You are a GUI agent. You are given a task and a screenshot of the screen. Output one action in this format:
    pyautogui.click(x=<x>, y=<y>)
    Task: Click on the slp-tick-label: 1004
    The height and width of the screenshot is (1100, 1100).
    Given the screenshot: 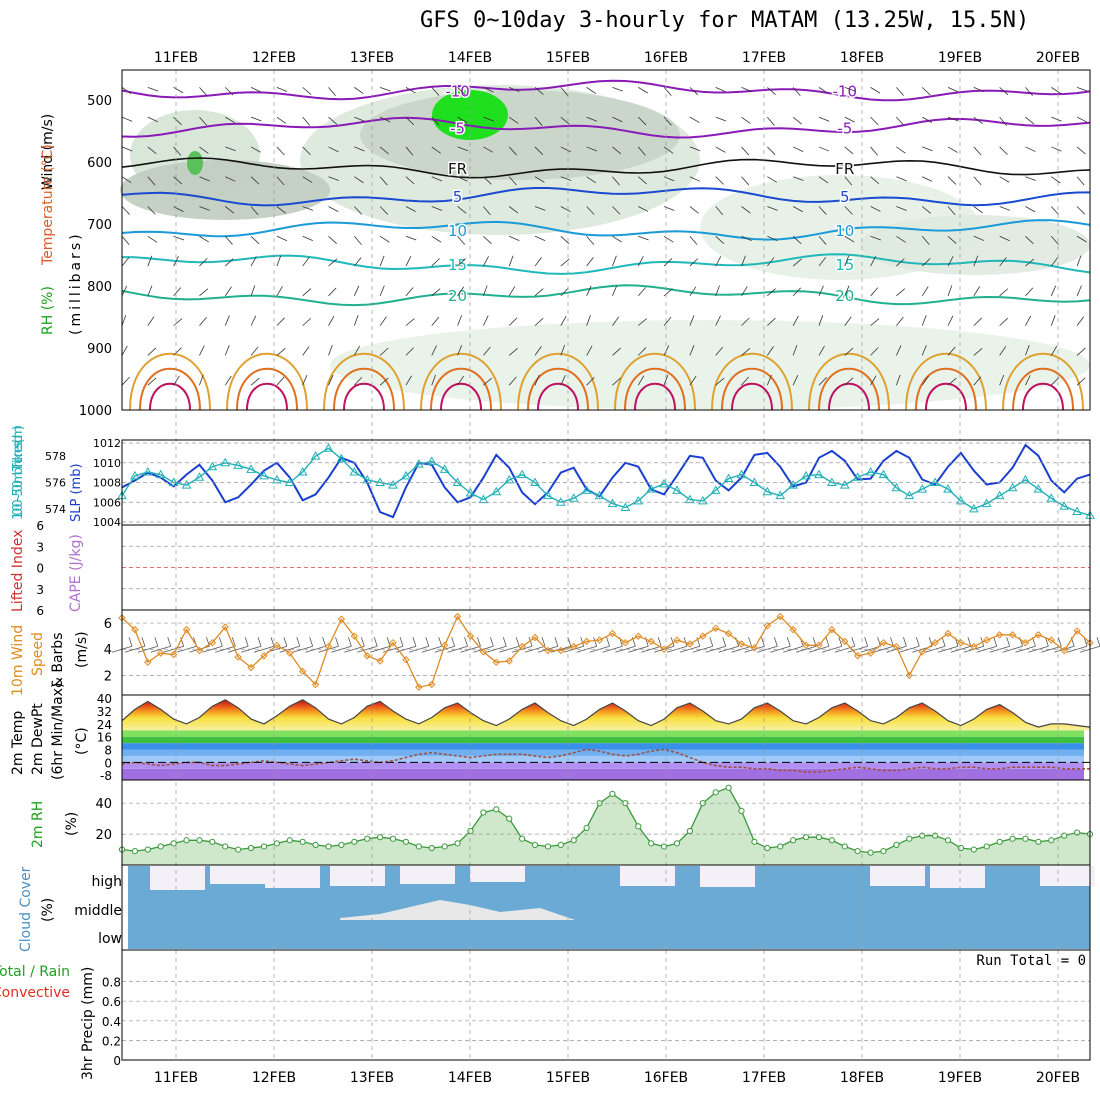 What is the action you would take?
    pyautogui.click(x=107, y=522)
    